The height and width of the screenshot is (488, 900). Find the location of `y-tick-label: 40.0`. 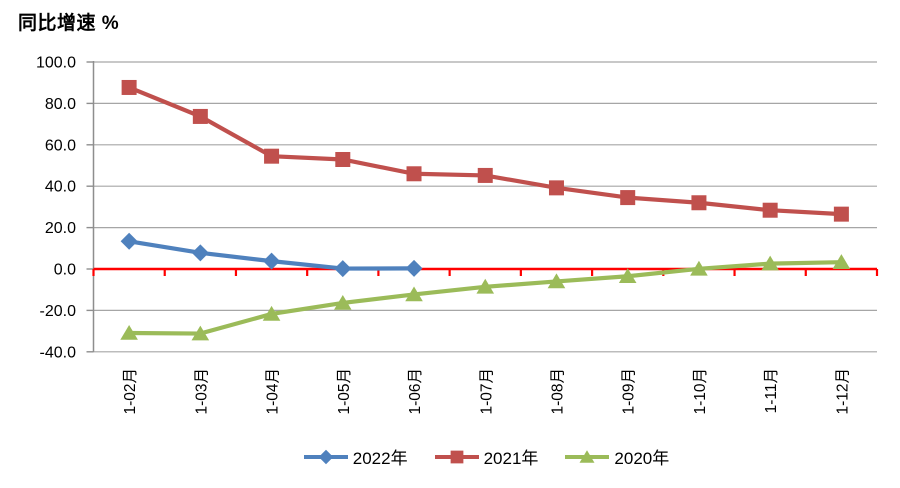

y-tick-label: 40.0 is located at coordinates (60, 187).